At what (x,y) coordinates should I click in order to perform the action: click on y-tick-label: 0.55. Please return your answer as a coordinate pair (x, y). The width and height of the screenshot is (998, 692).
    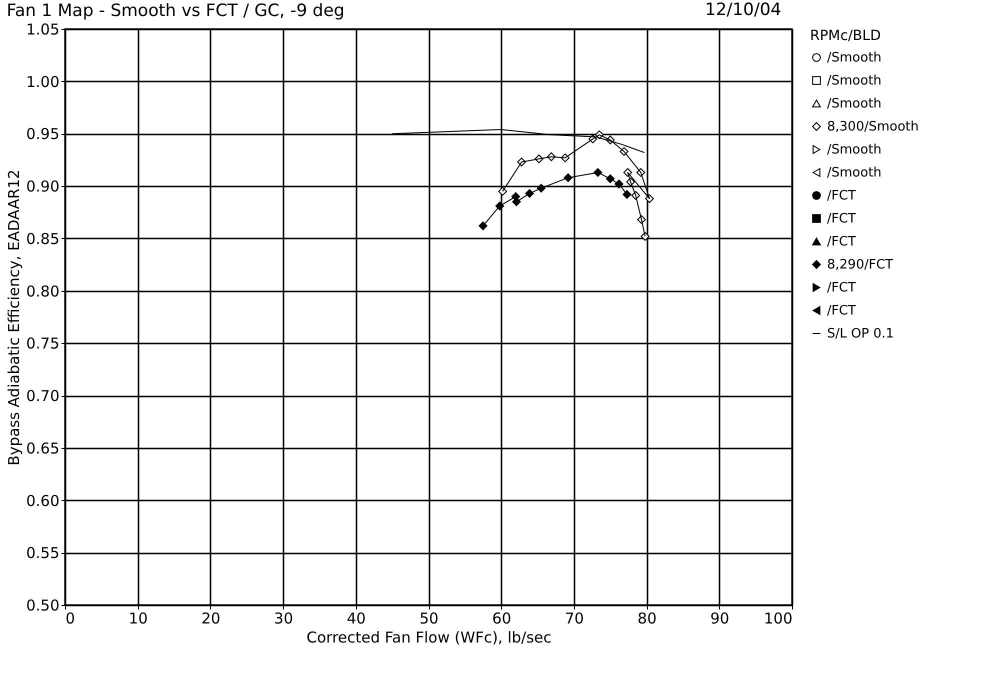
    Looking at the image, I should click on (43, 553).